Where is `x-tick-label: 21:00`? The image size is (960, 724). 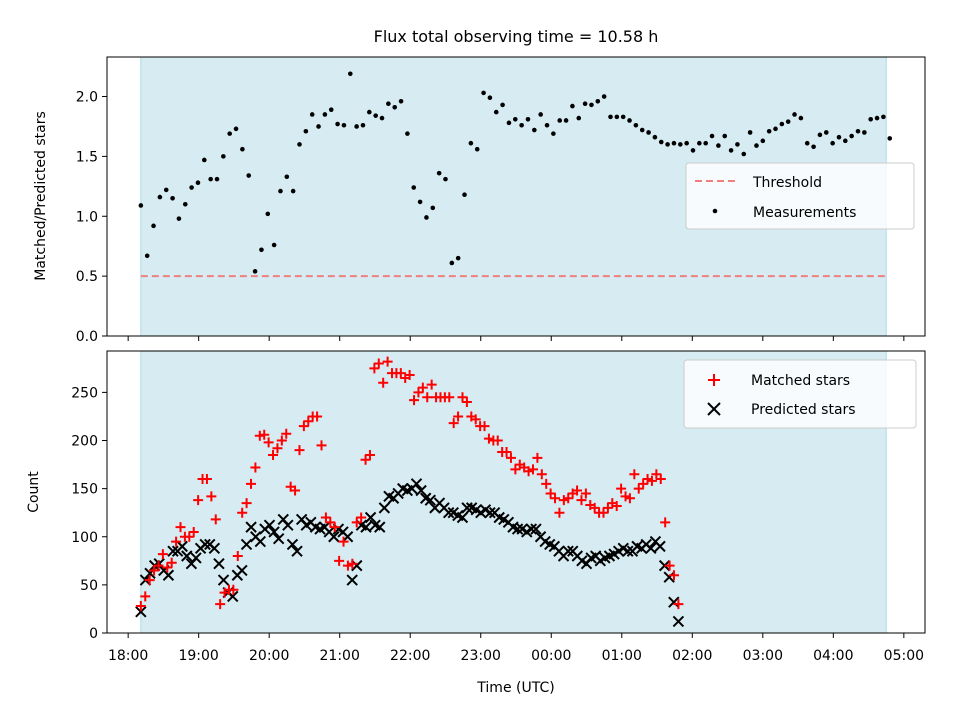 x-tick-label: 21:00 is located at coordinates (340, 656).